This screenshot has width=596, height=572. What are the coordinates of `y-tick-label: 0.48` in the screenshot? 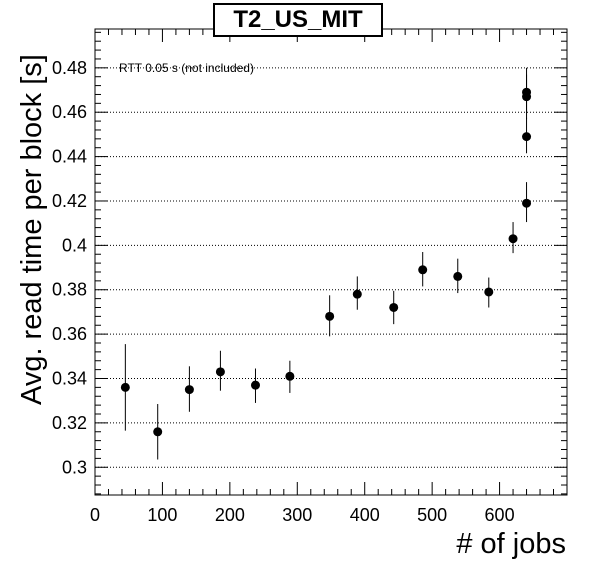 It's located at (69, 68).